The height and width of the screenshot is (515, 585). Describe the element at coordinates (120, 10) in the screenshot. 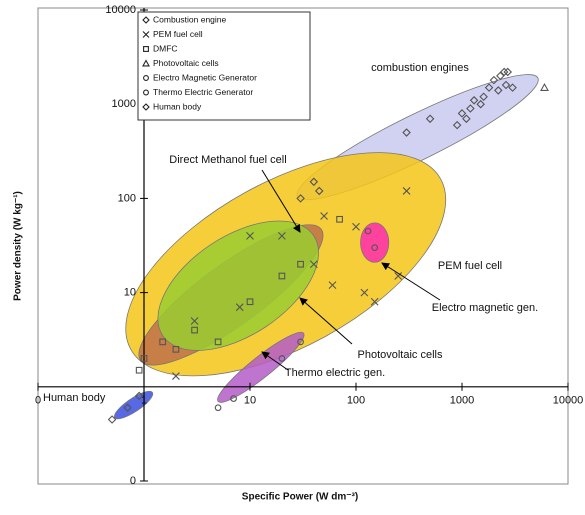

I see `y-tick-label: 10000` at that location.